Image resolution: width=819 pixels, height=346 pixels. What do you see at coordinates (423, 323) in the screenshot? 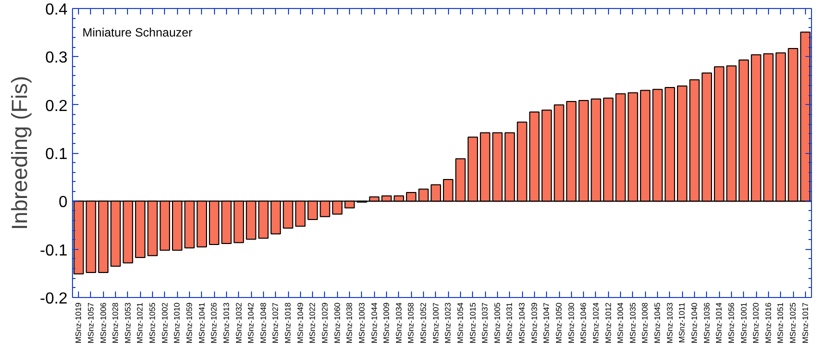
I see `x-tick-label: MSnz-1052` at bounding box center [423, 323].